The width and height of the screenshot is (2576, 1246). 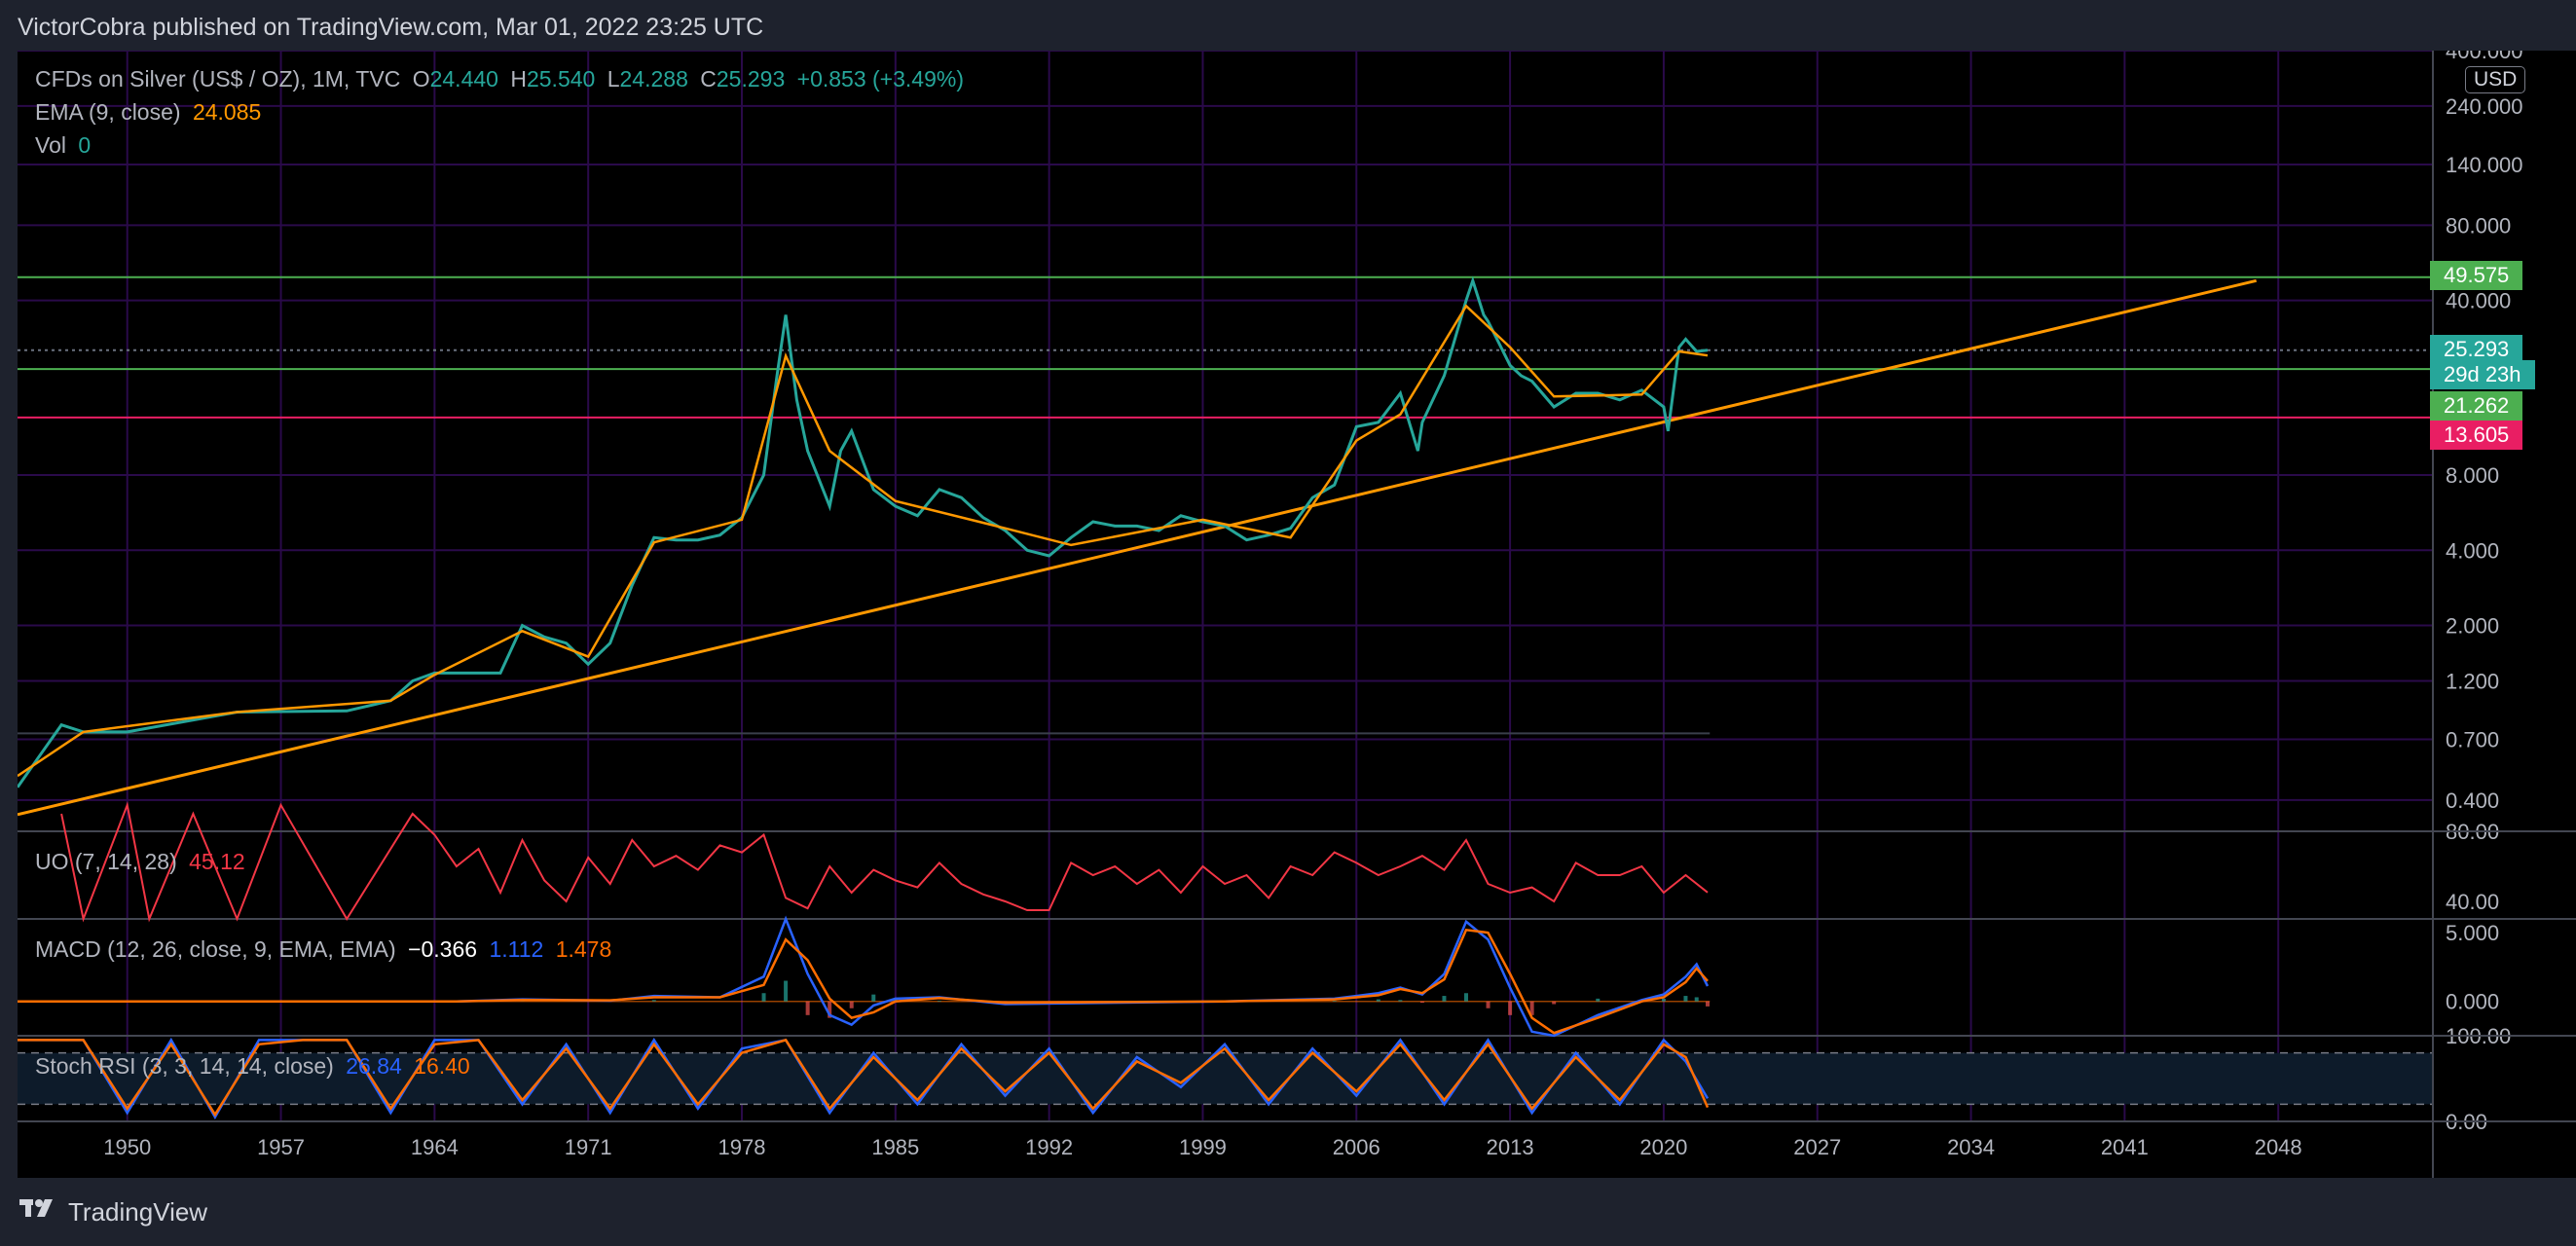 I want to click on macd-tick-label: 5.000, so click(x=2472, y=933).